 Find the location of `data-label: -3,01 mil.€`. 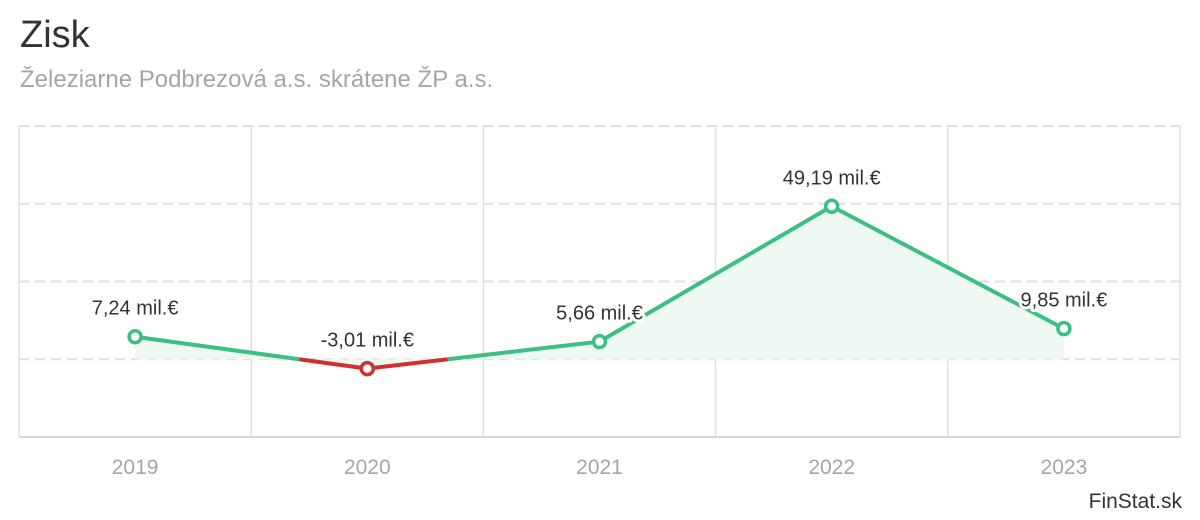

data-label: -3,01 mil.€ is located at coordinates (367, 341).